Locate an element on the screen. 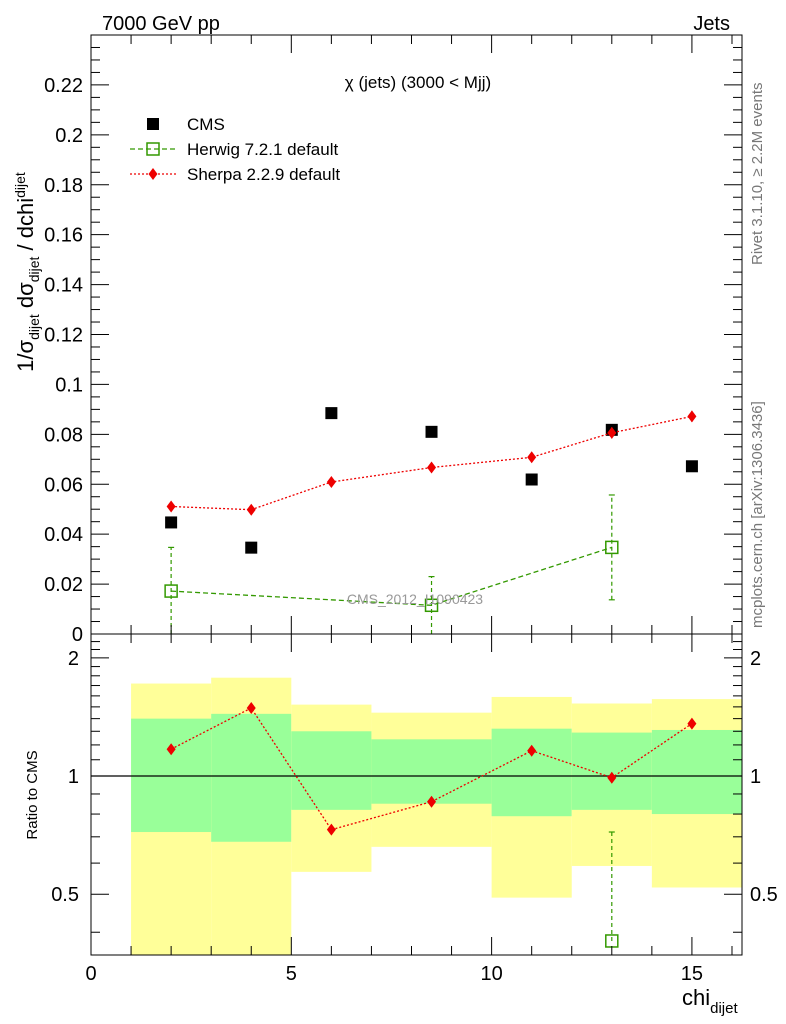  ylabel-part-a: 1/σ is located at coordinates (25, 355).